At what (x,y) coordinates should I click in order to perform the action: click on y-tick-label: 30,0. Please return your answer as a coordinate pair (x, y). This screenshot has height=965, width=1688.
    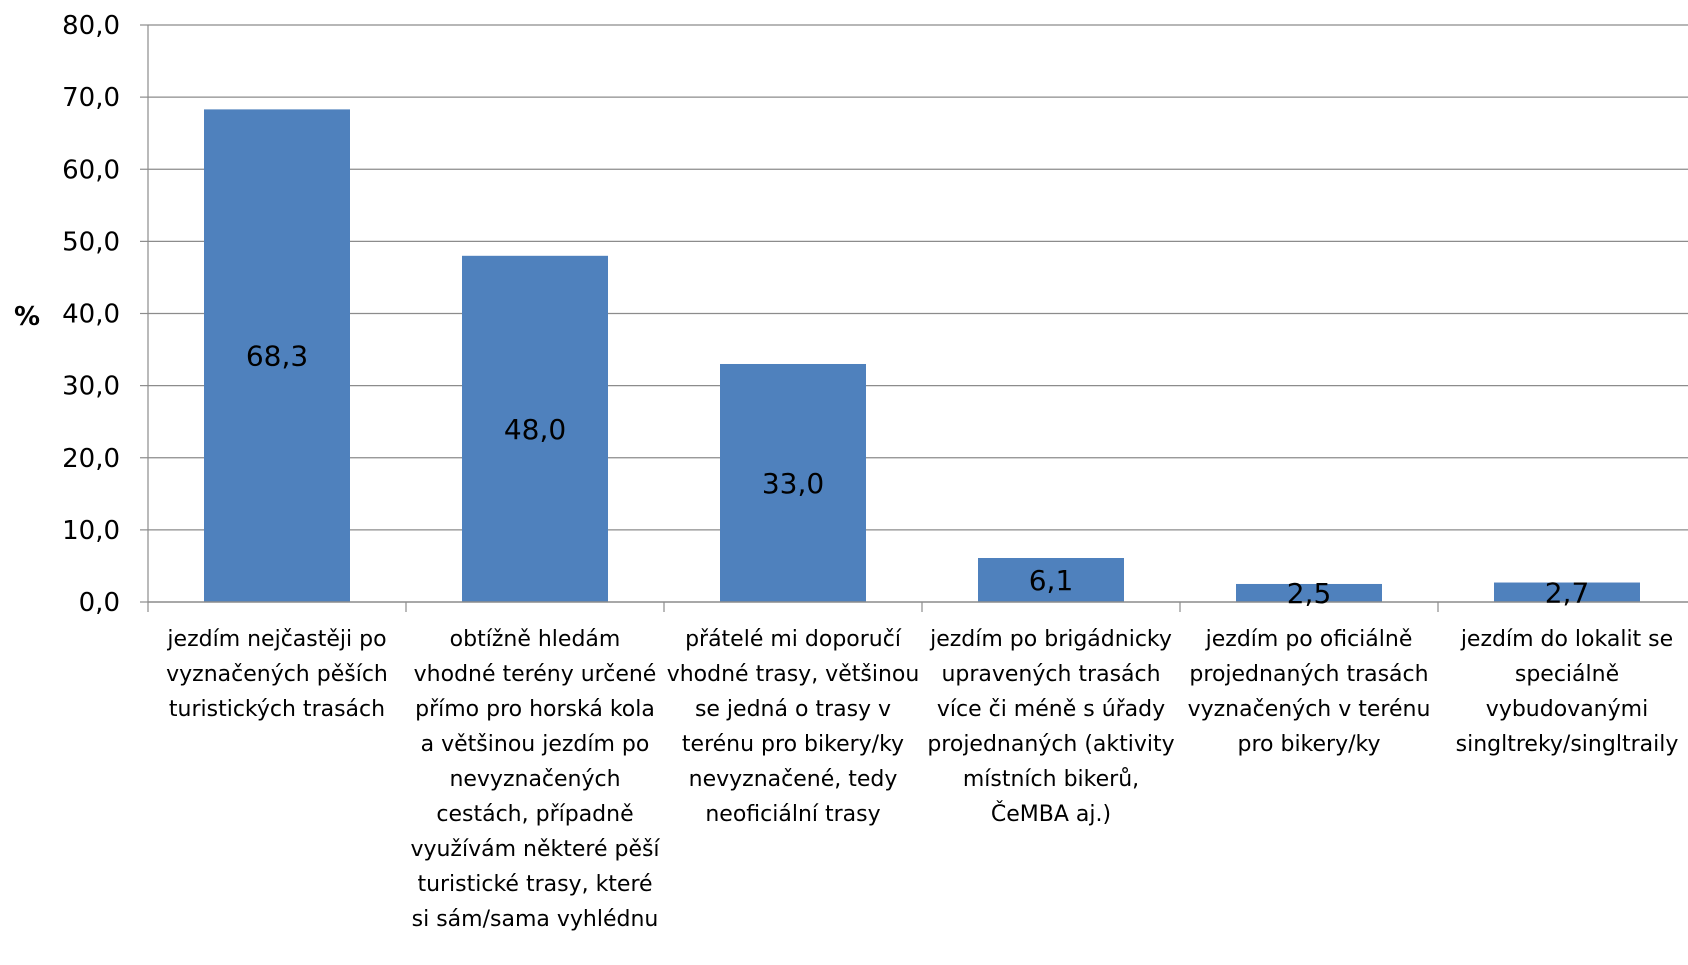
    Looking at the image, I should click on (91, 387).